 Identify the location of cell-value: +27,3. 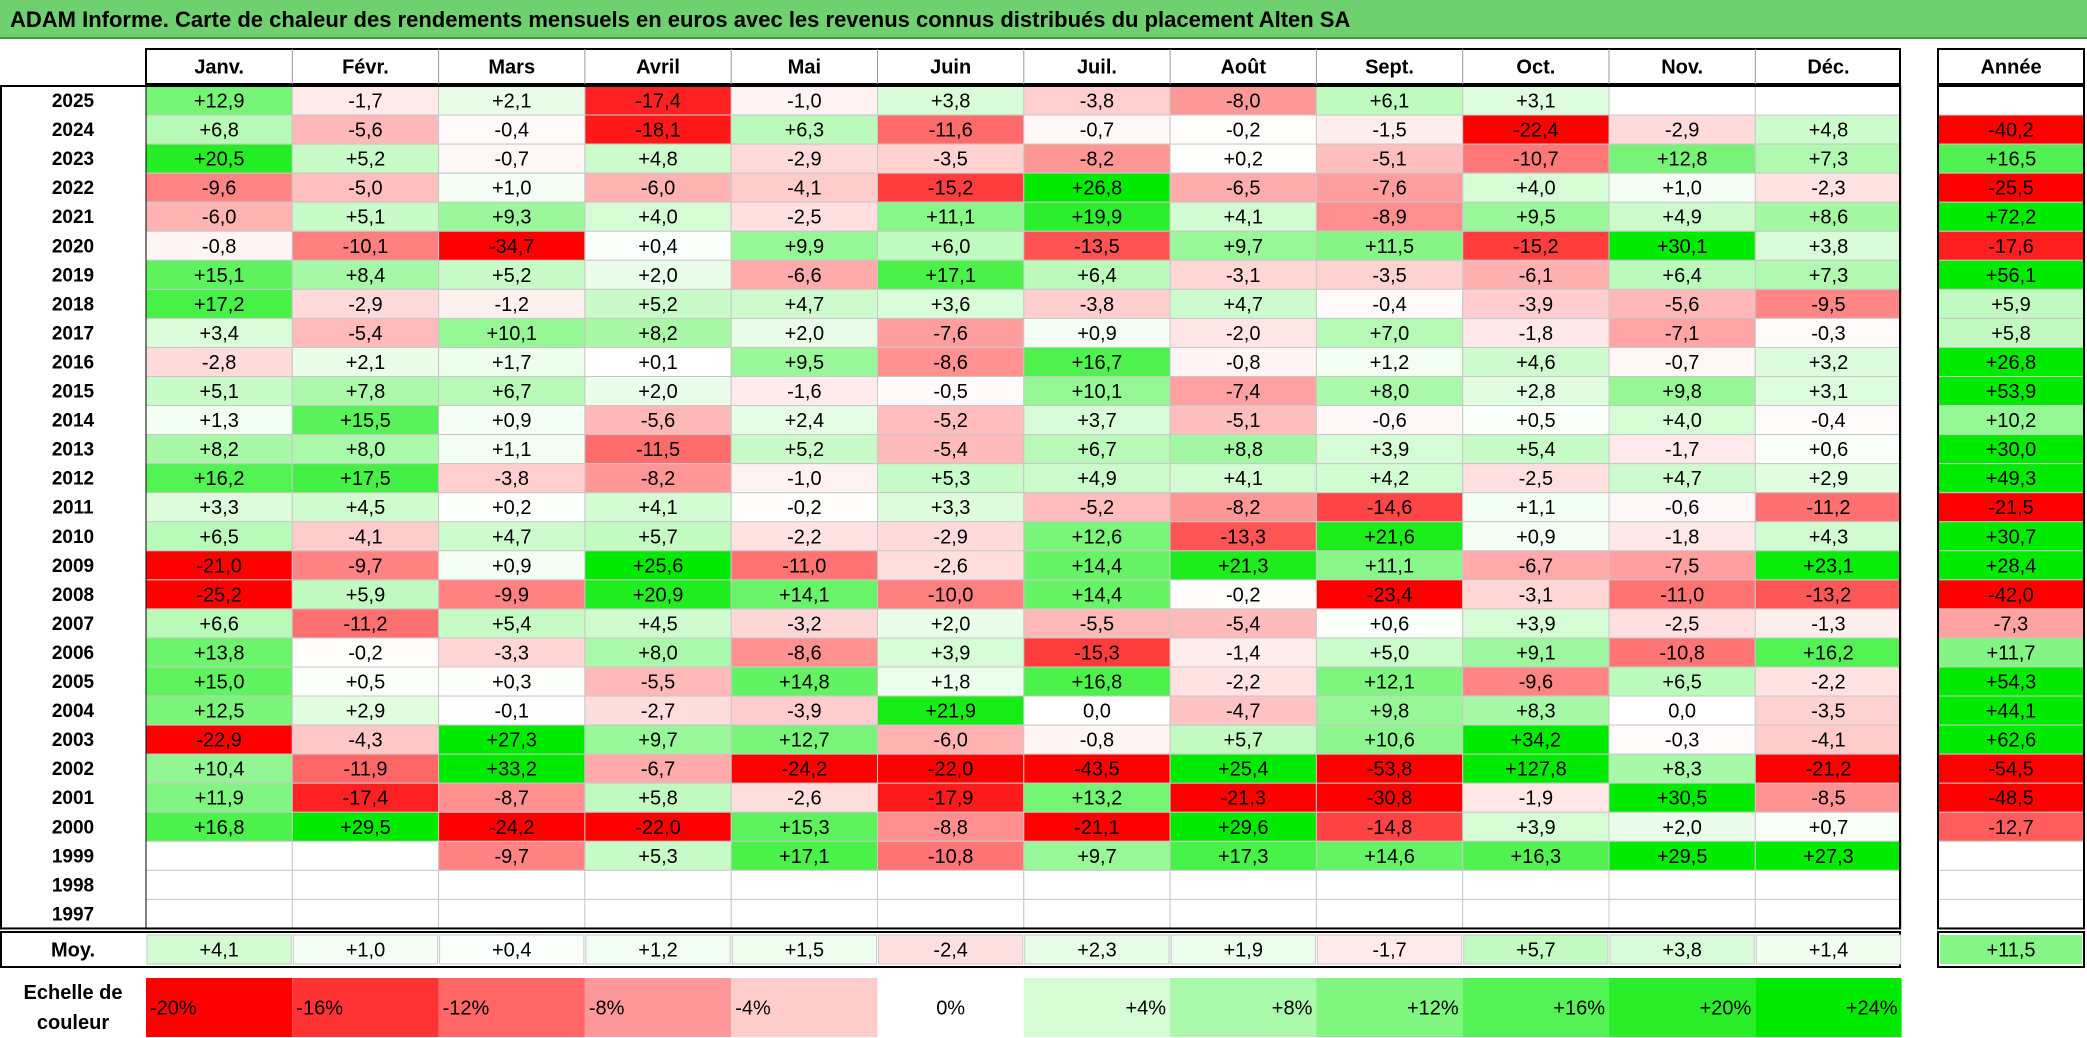
(1828, 857).